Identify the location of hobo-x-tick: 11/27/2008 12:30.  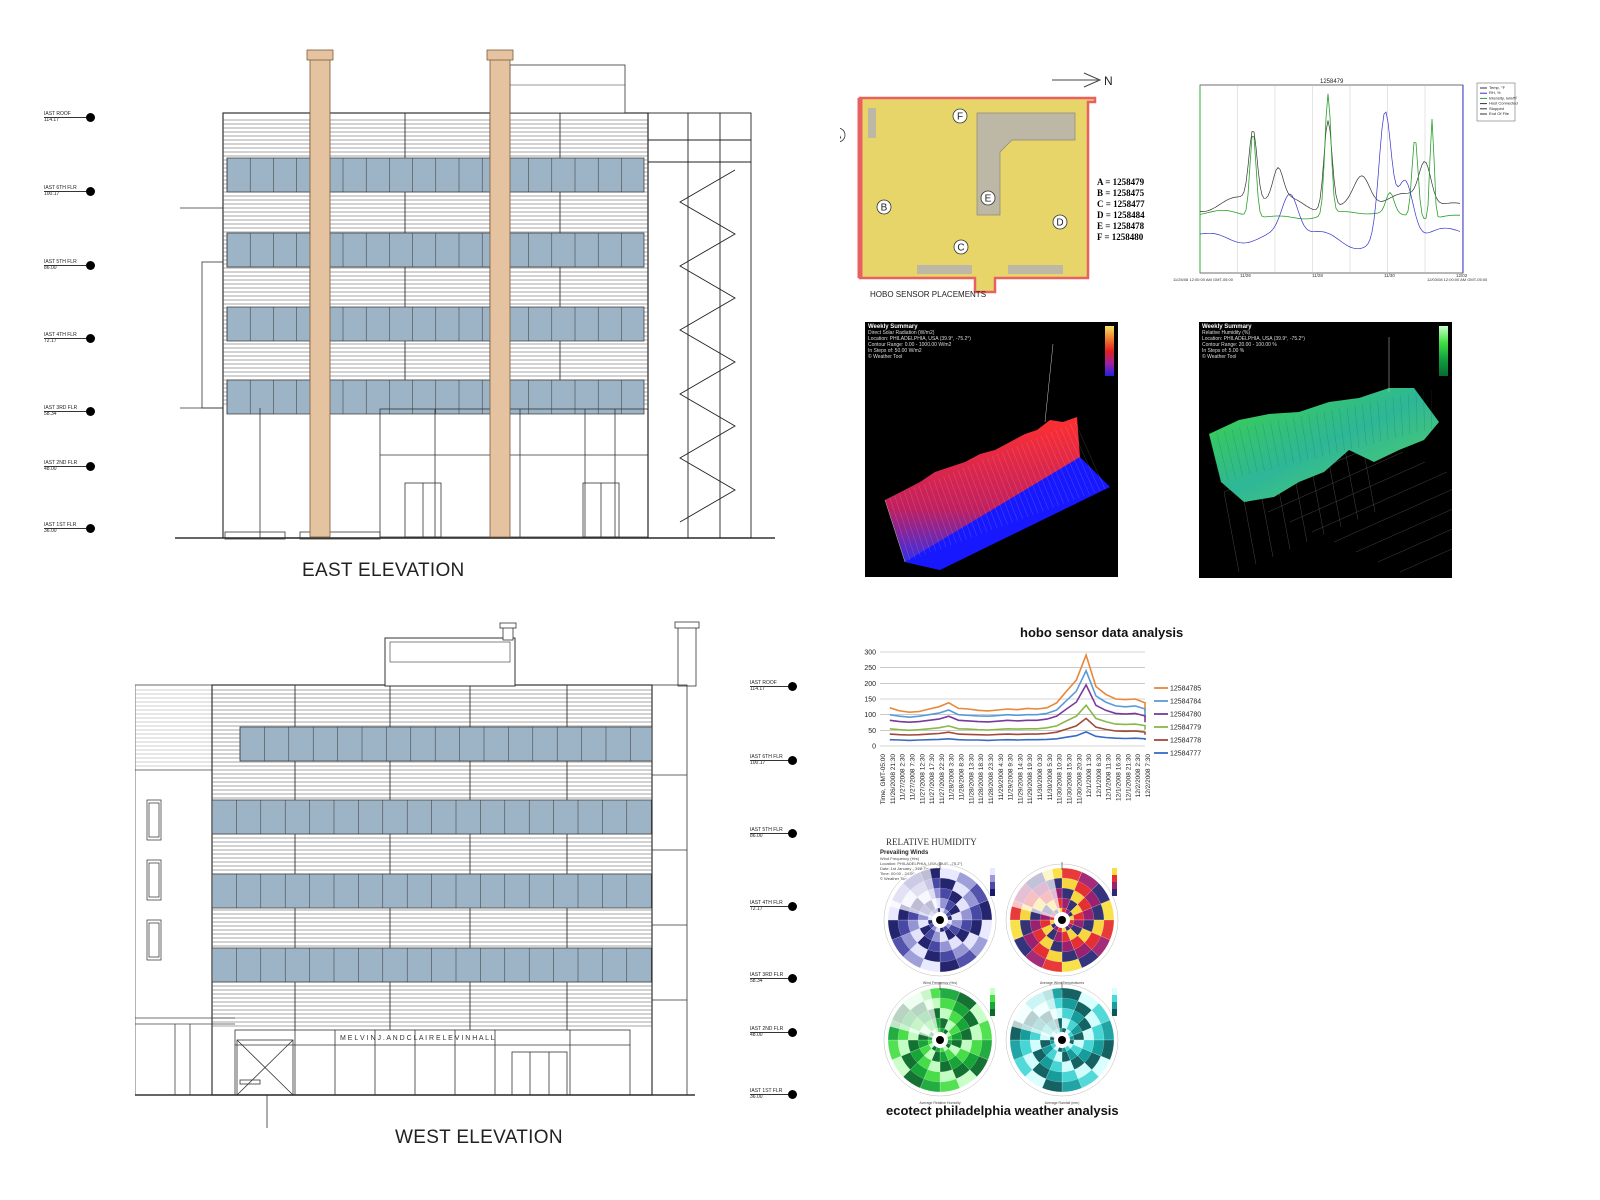
(922, 779).